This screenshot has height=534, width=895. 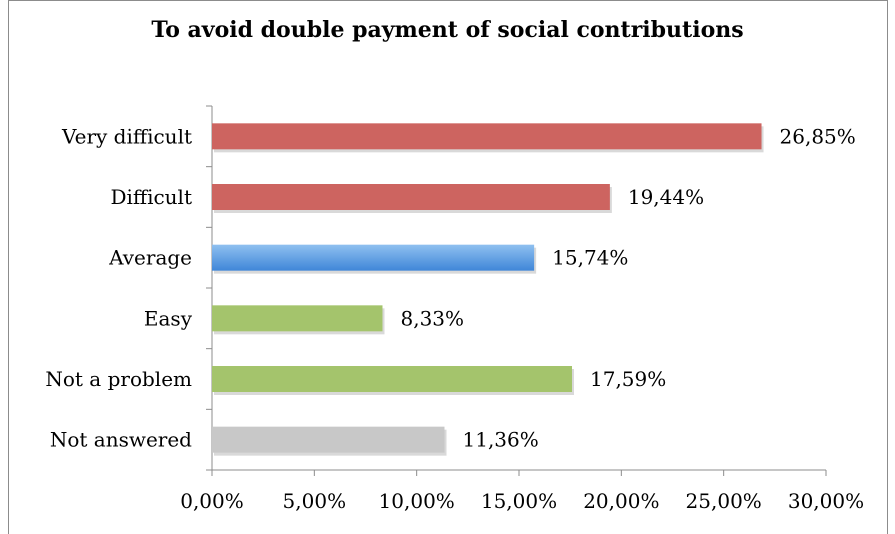 I want to click on value-label: 11,36%, so click(x=501, y=440).